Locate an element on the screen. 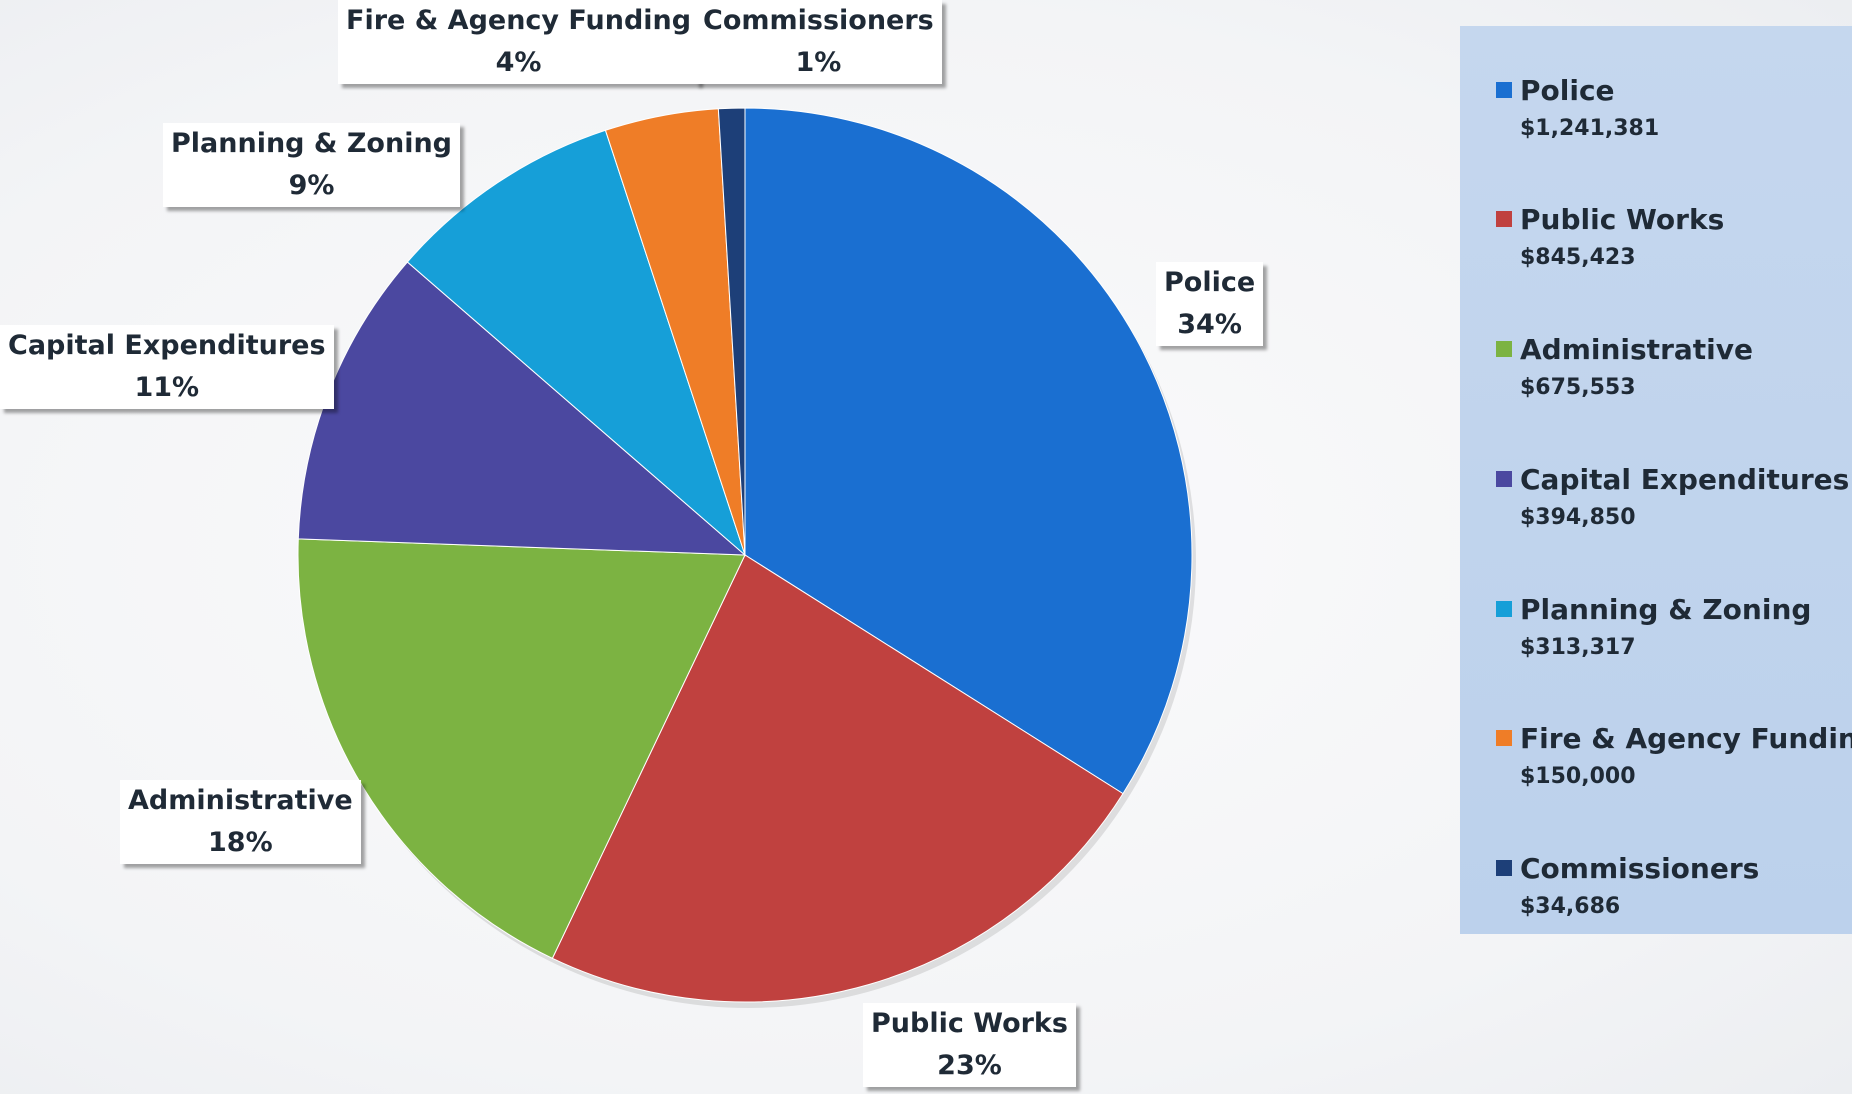  legend-label: Planning & Zoning is located at coordinates (1666, 609).